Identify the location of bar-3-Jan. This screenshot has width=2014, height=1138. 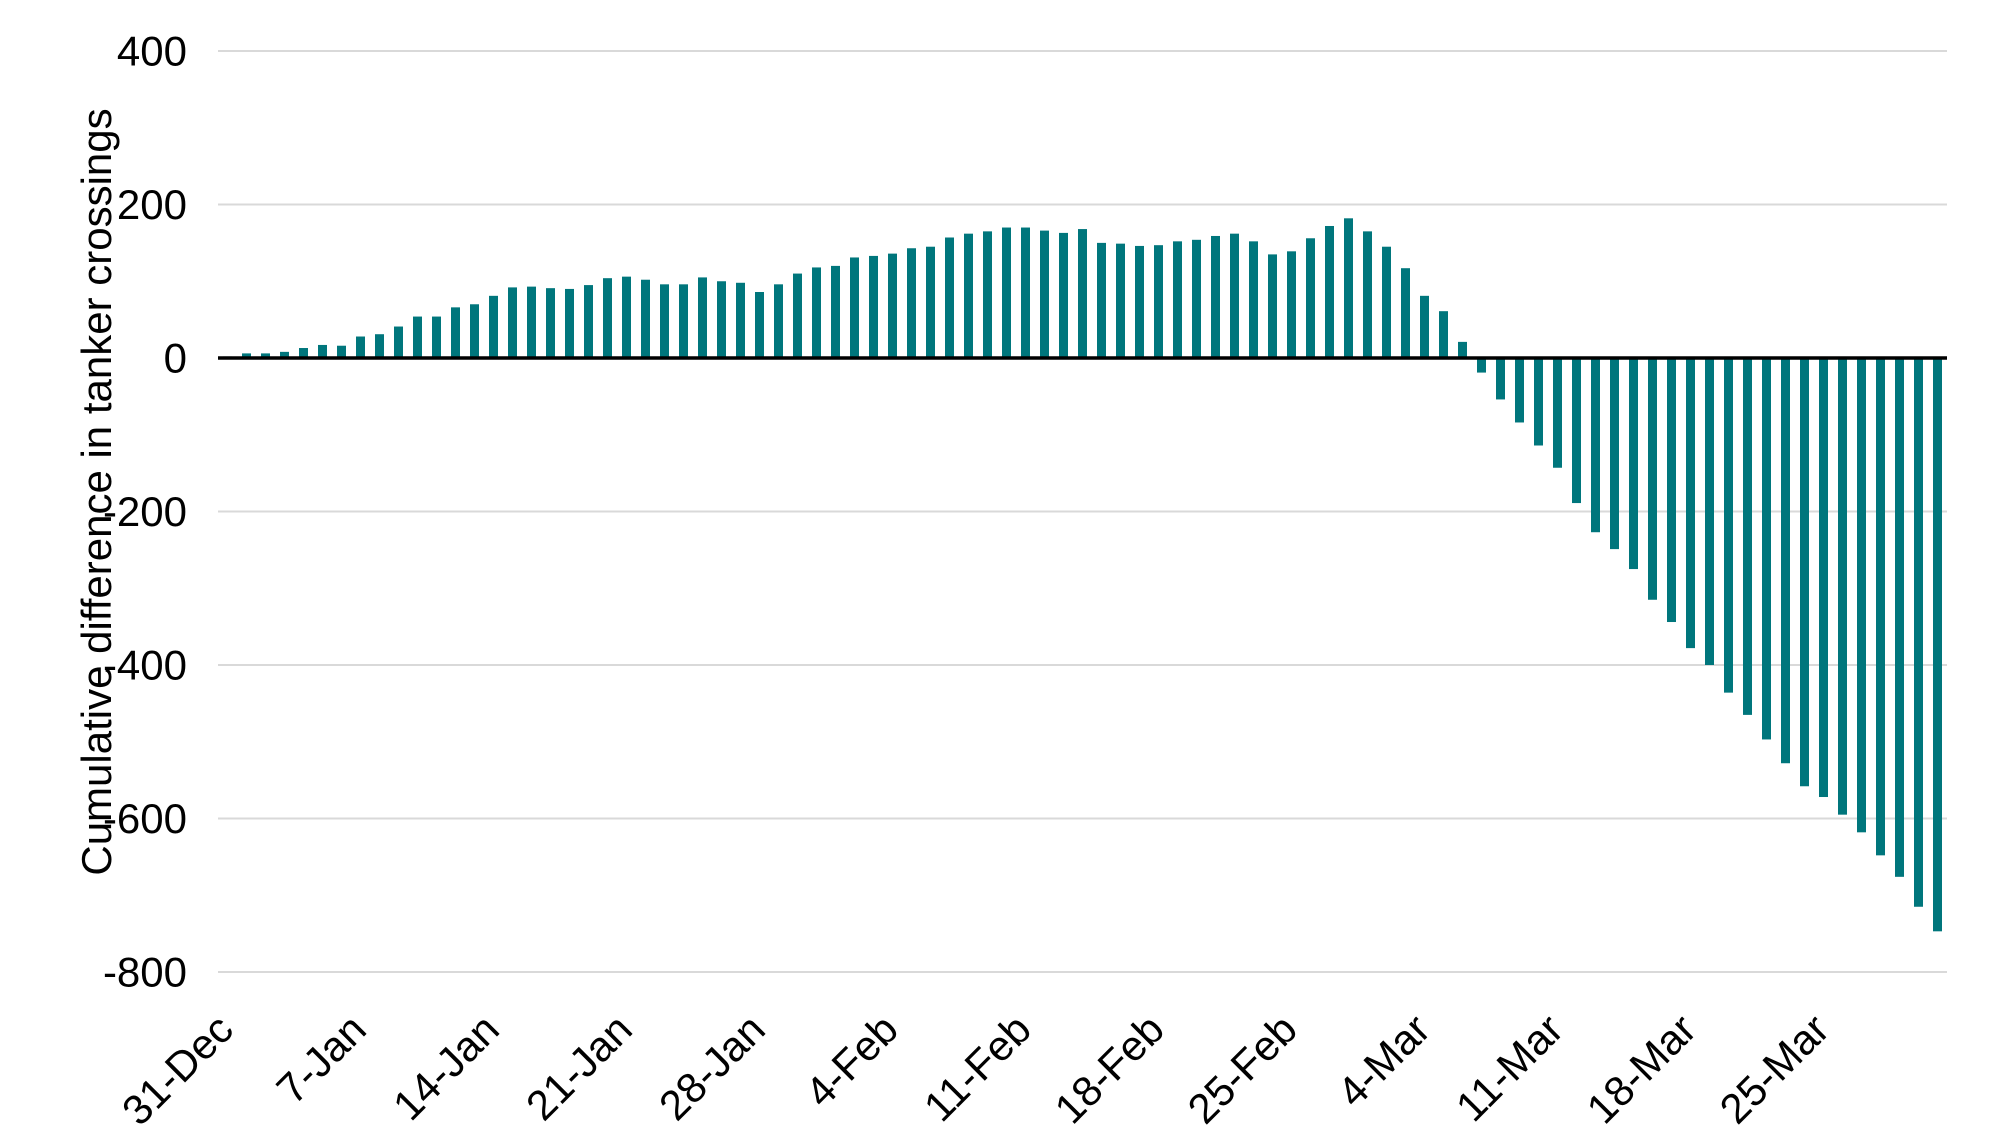
(284, 354).